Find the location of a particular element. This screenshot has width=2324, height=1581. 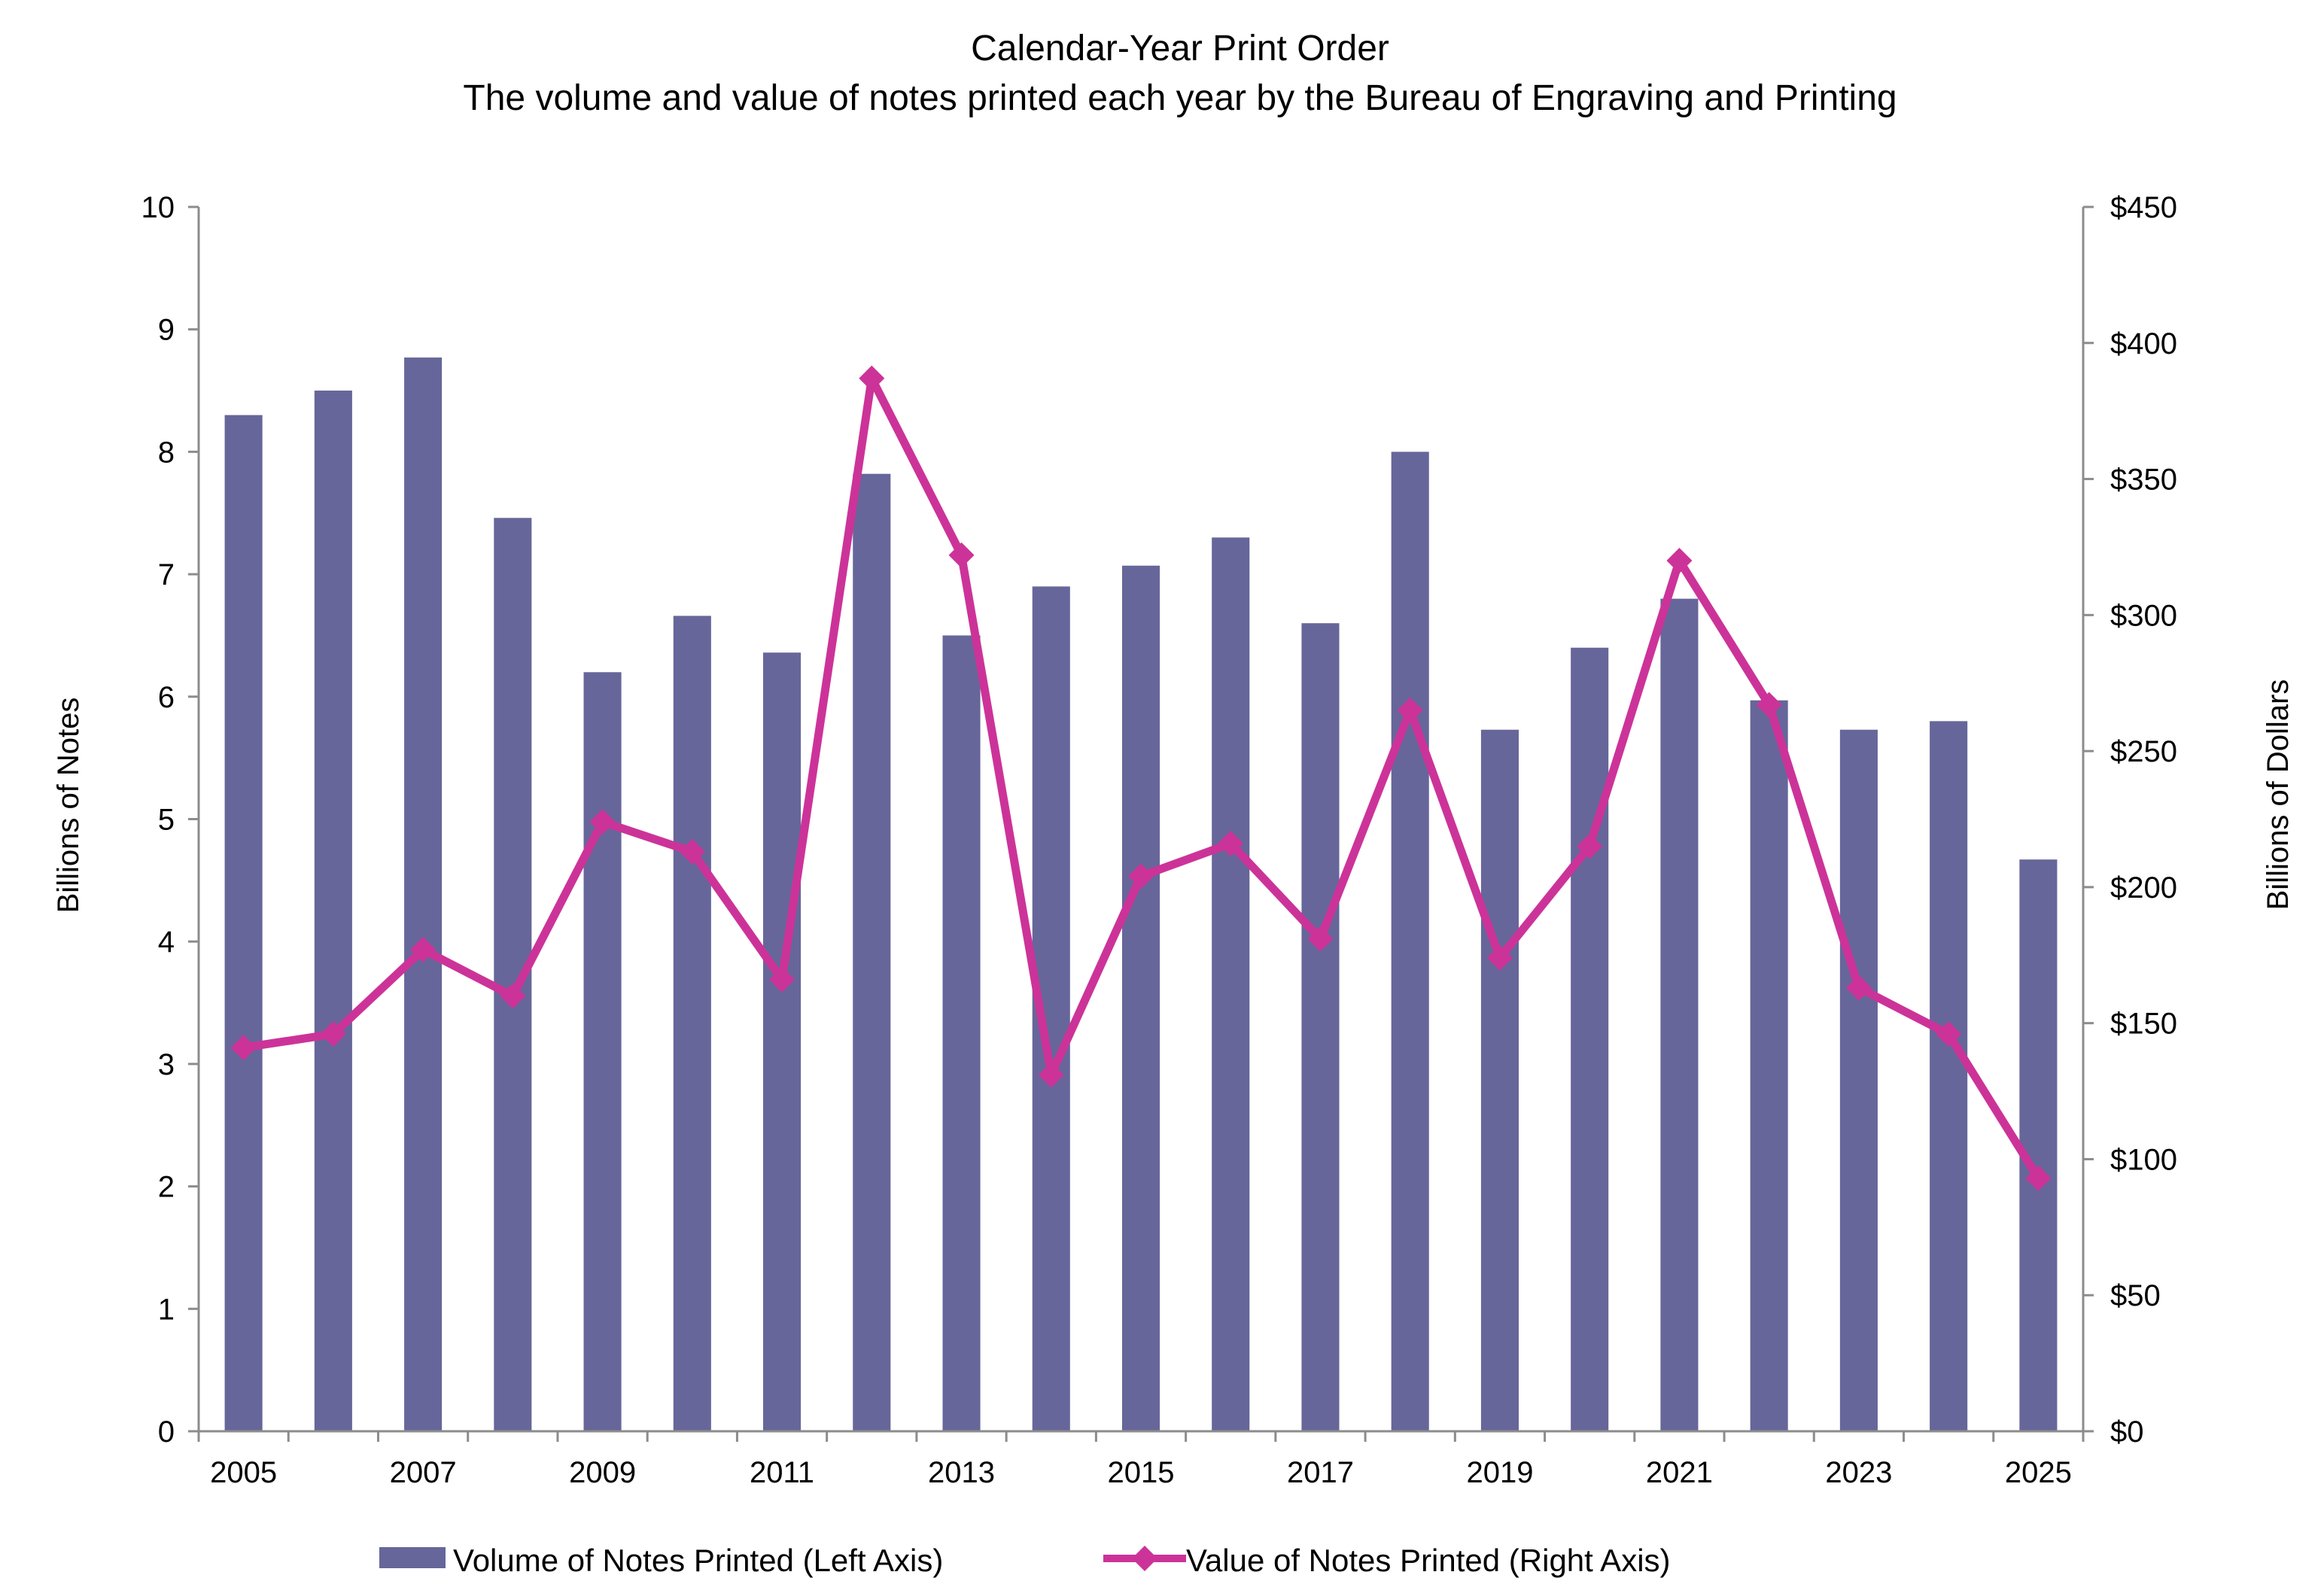

value-marker-2020 is located at coordinates (1590, 846).